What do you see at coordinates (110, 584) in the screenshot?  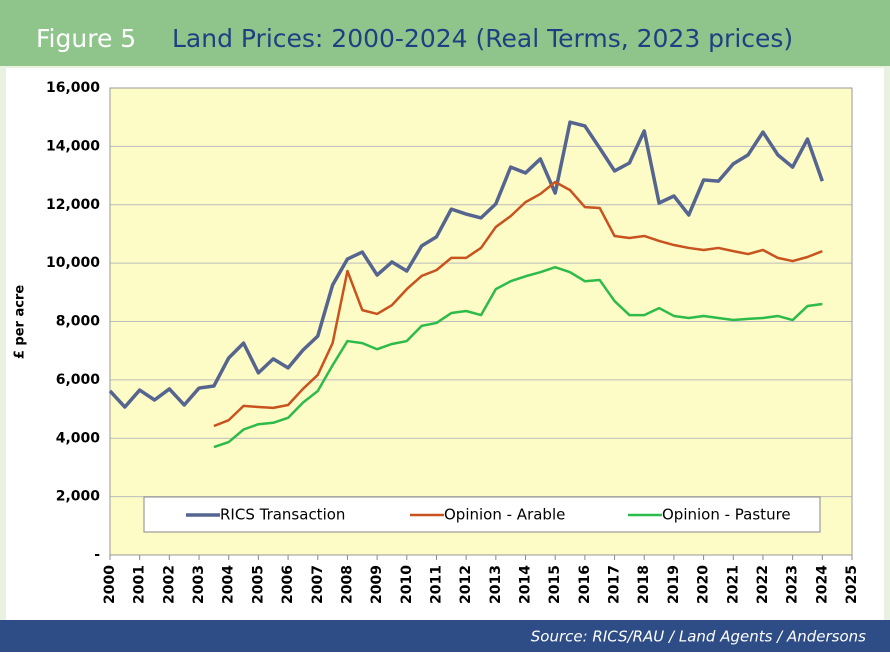 I see `x-tick-label: 2000` at bounding box center [110, 584].